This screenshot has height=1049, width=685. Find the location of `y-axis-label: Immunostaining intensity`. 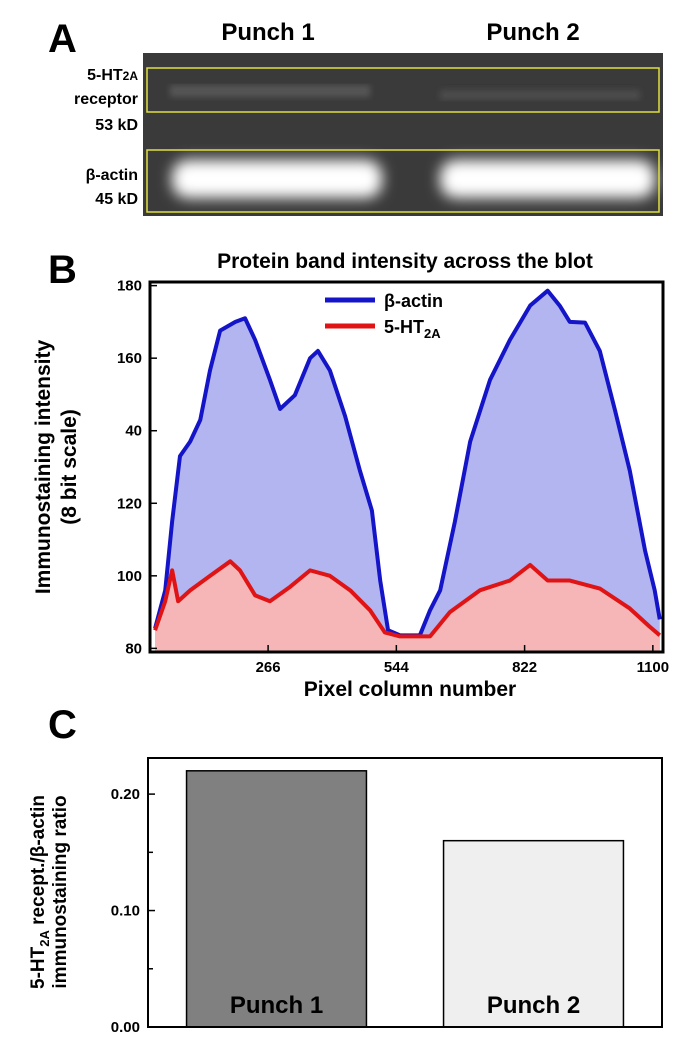

y-axis-label: Immunostaining intensity is located at coordinates (43, 467).